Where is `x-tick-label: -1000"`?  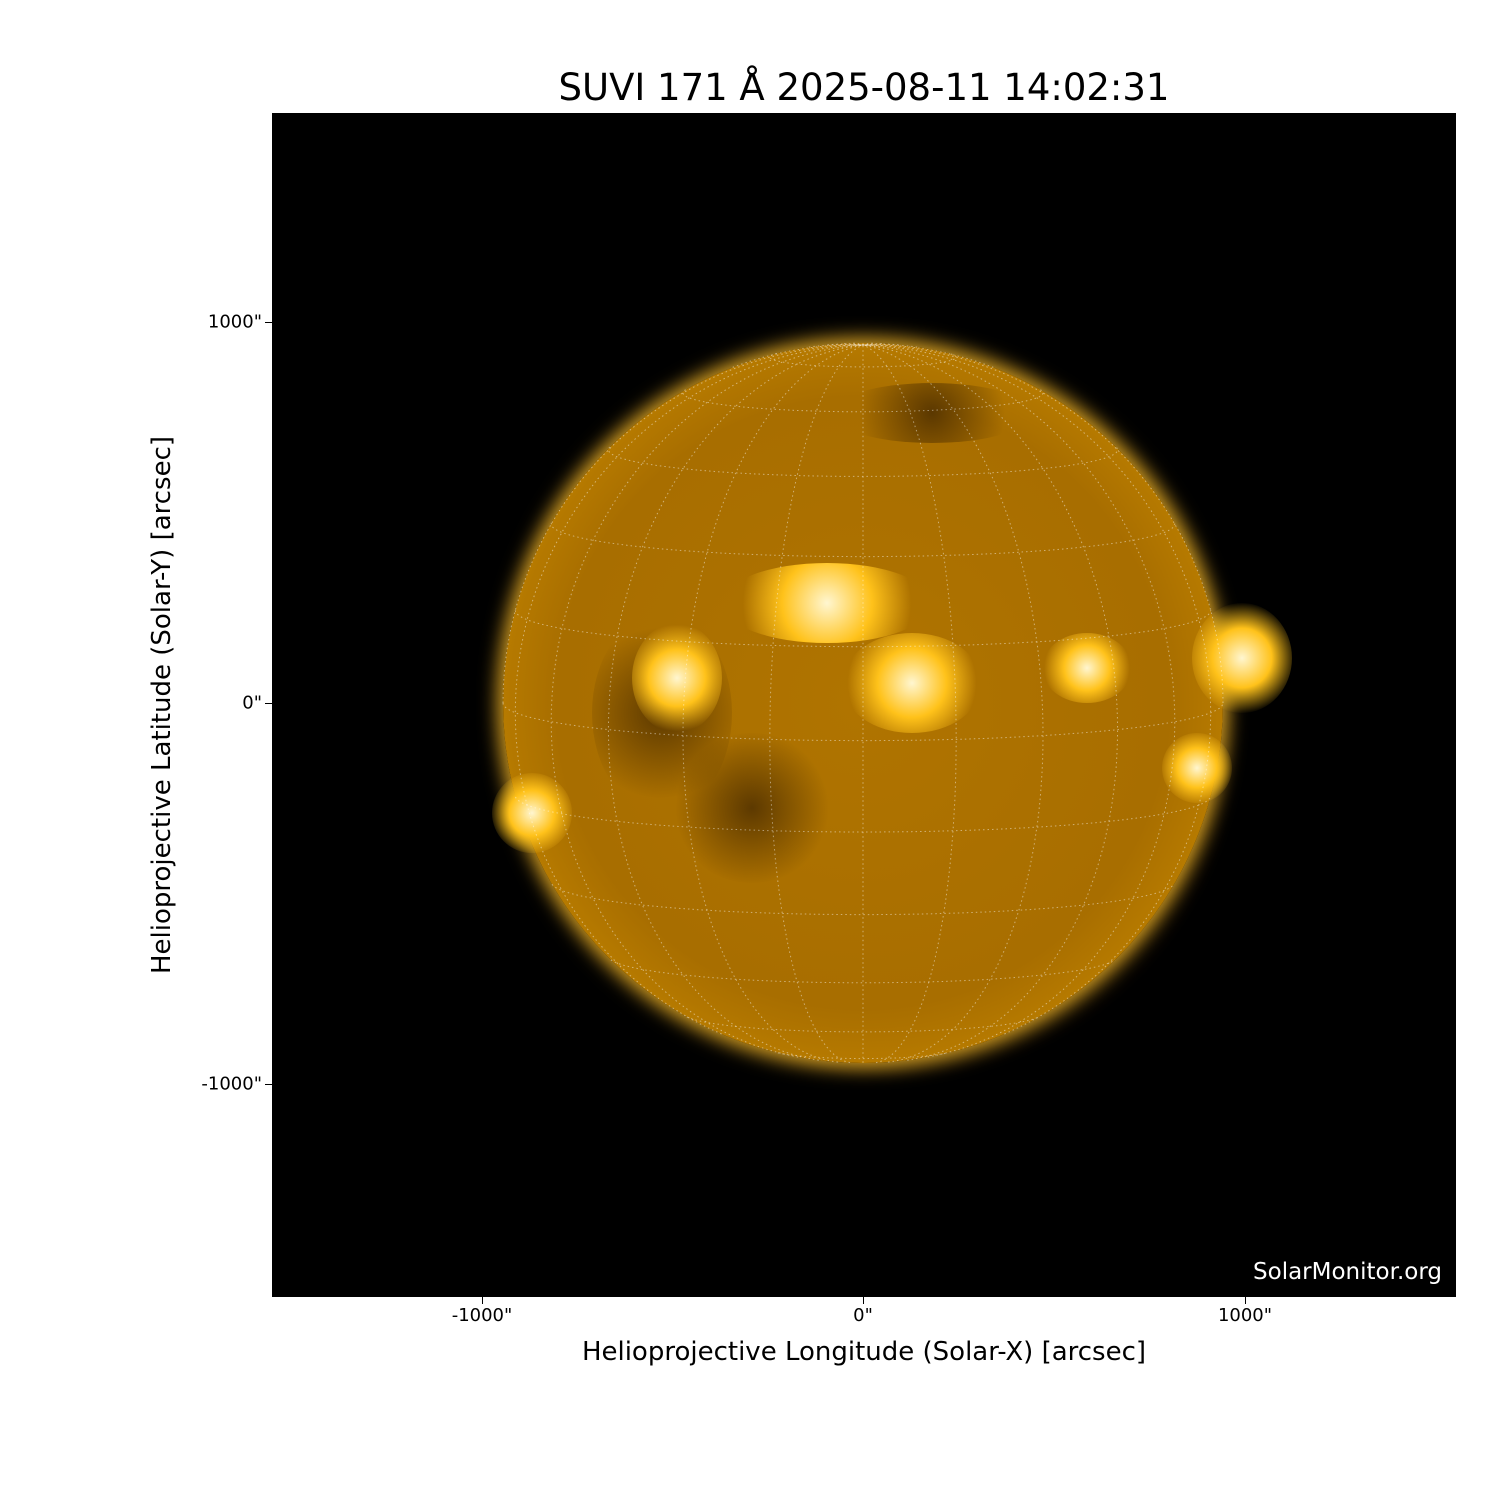
x-tick-label: -1000" is located at coordinates (482, 1315).